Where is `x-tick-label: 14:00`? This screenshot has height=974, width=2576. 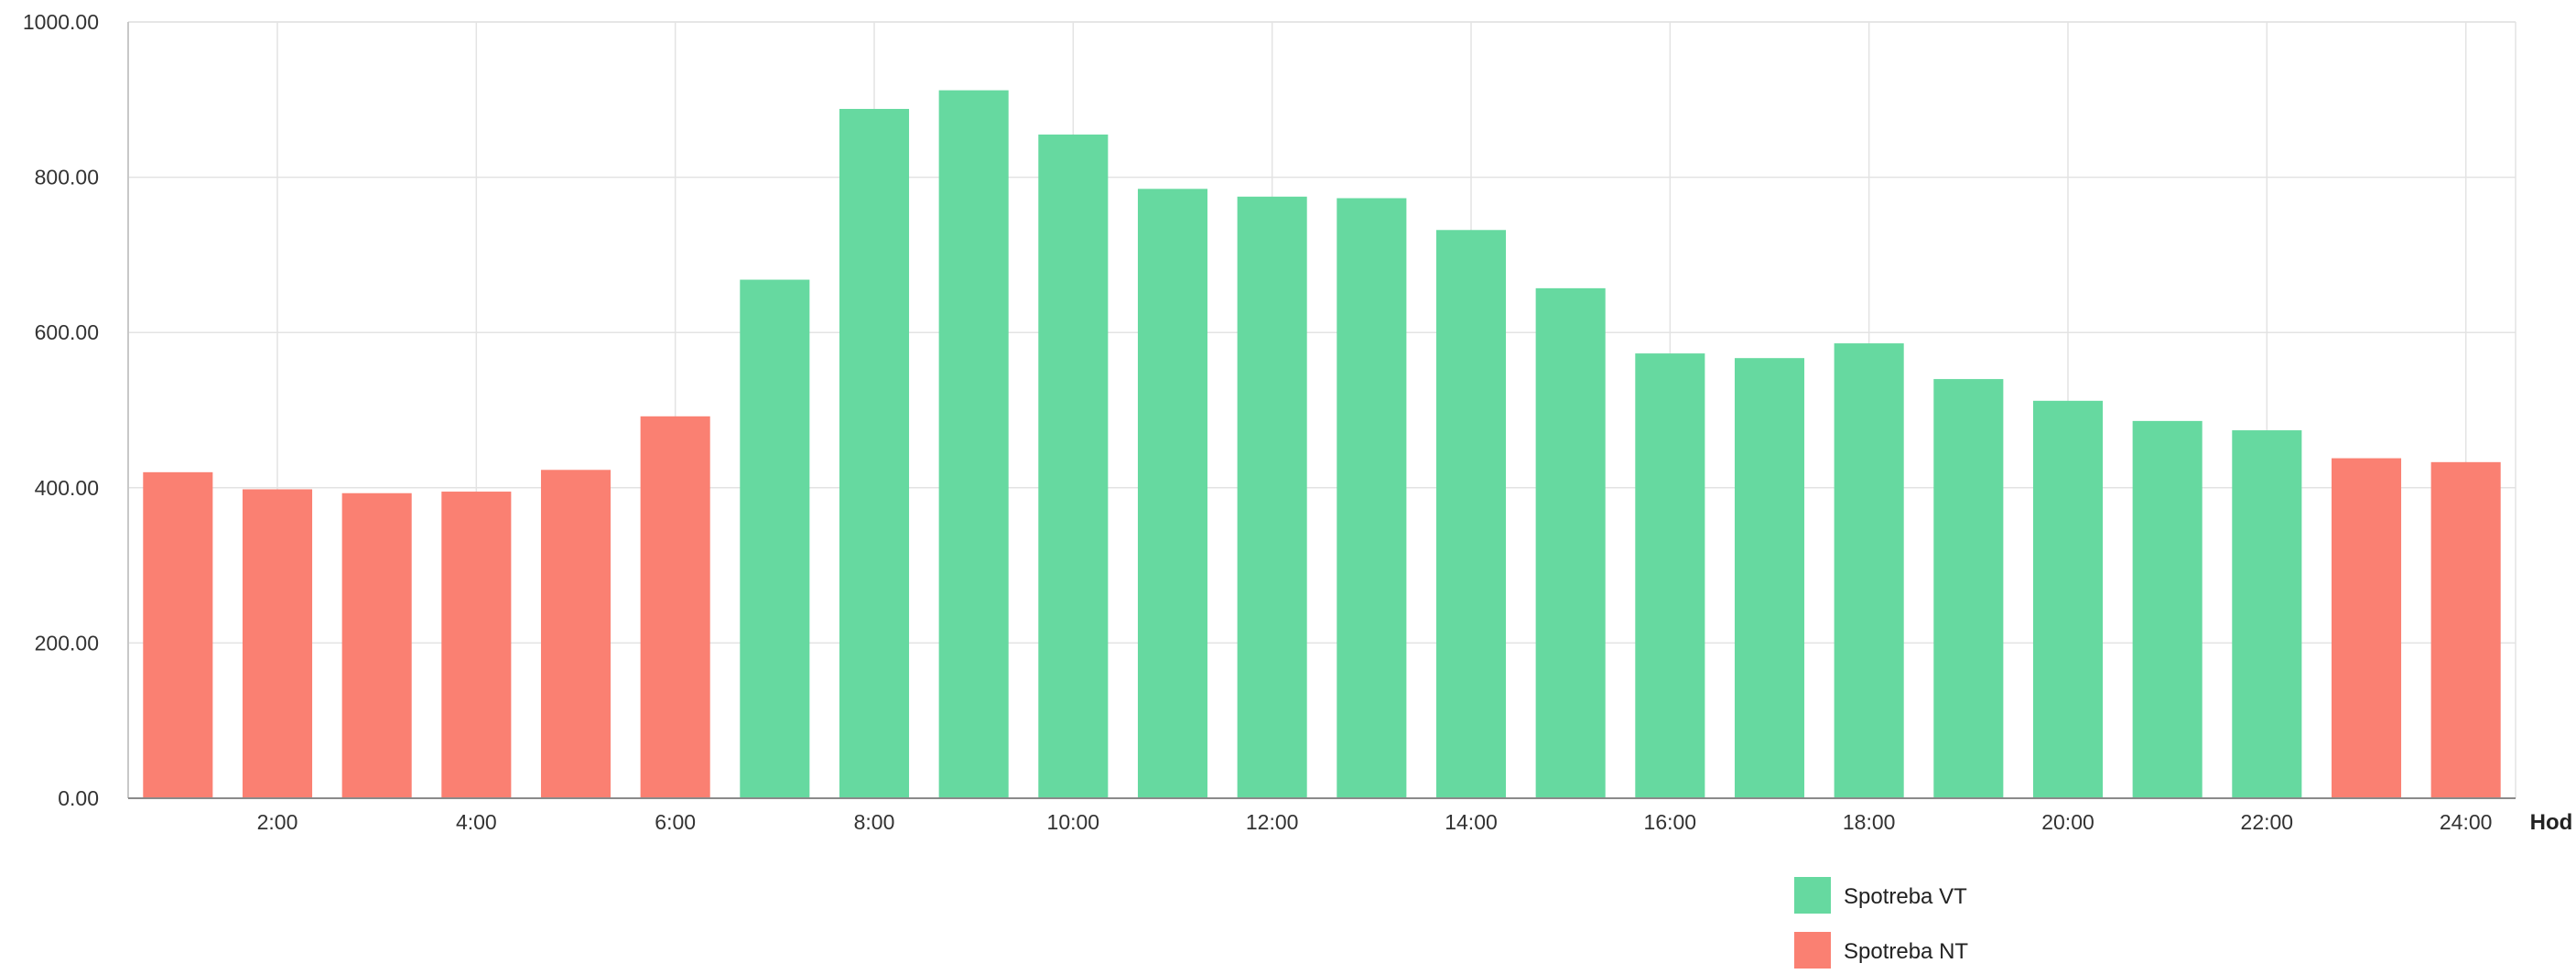
x-tick-label: 14:00 is located at coordinates (1472, 822).